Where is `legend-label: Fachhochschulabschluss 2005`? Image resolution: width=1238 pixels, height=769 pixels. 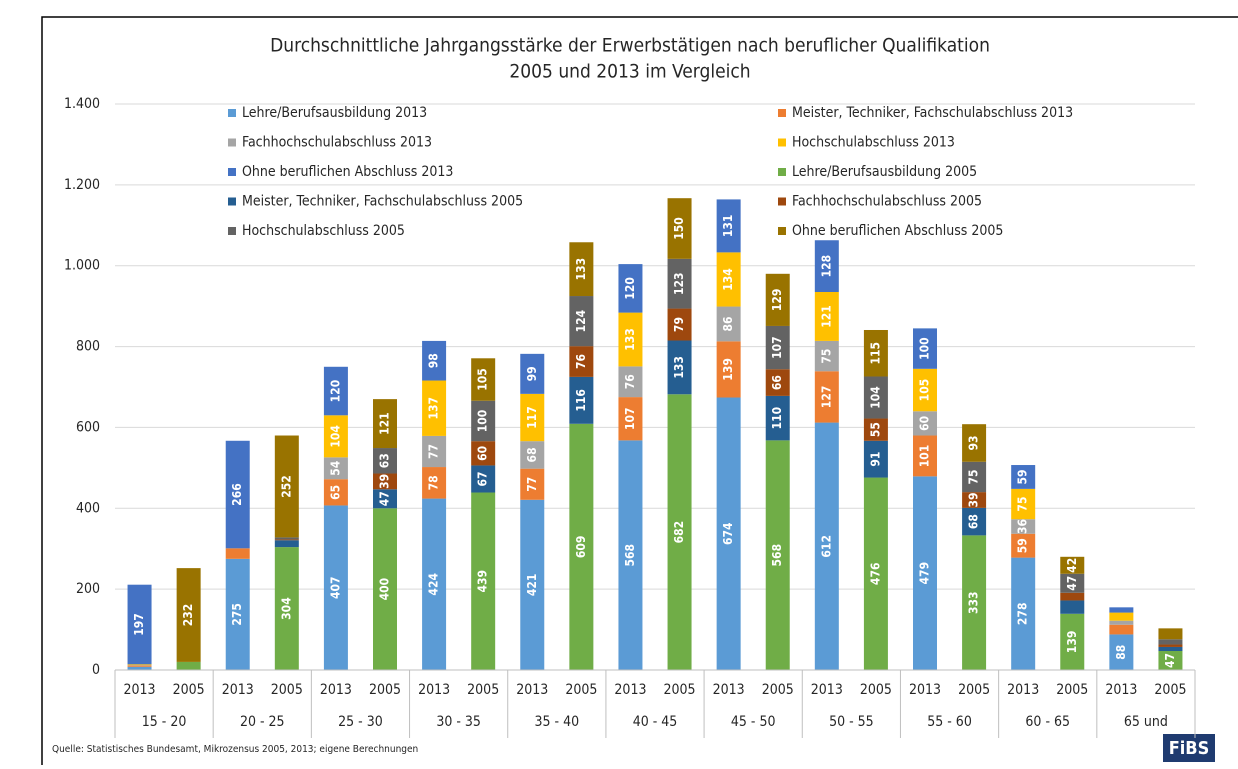 legend-label: Fachhochschulabschluss 2005 is located at coordinates (887, 202).